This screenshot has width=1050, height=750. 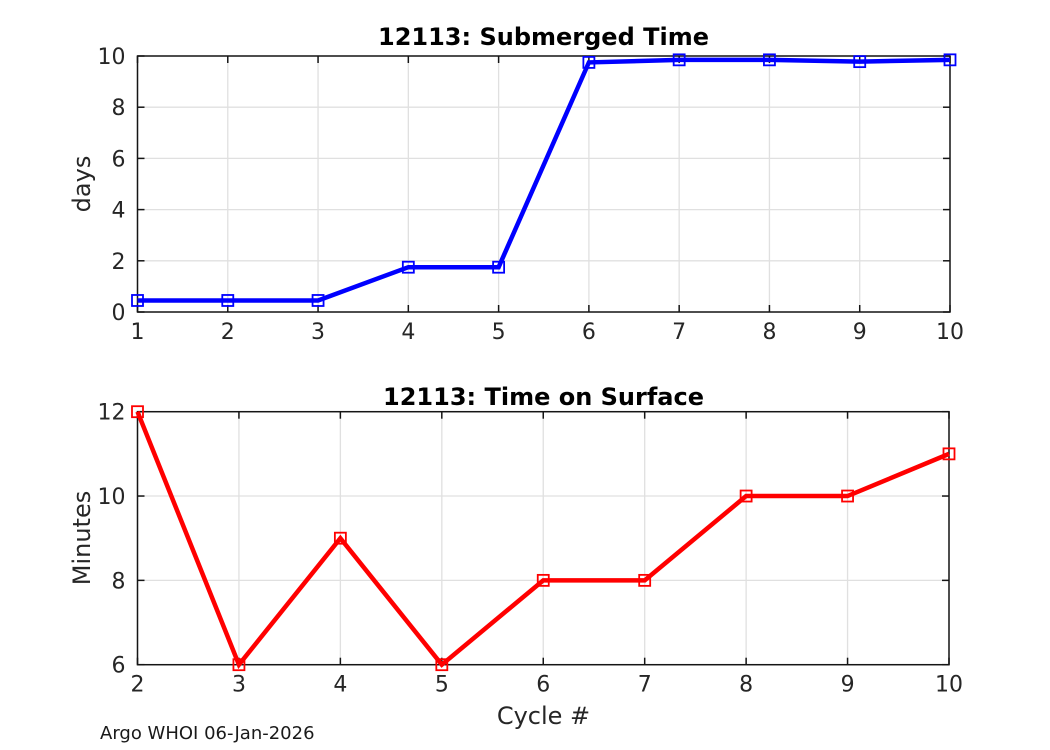 What do you see at coordinates (543, 397) in the screenshot?
I see `time-on-surface-title: 12113: Time on Surface` at bounding box center [543, 397].